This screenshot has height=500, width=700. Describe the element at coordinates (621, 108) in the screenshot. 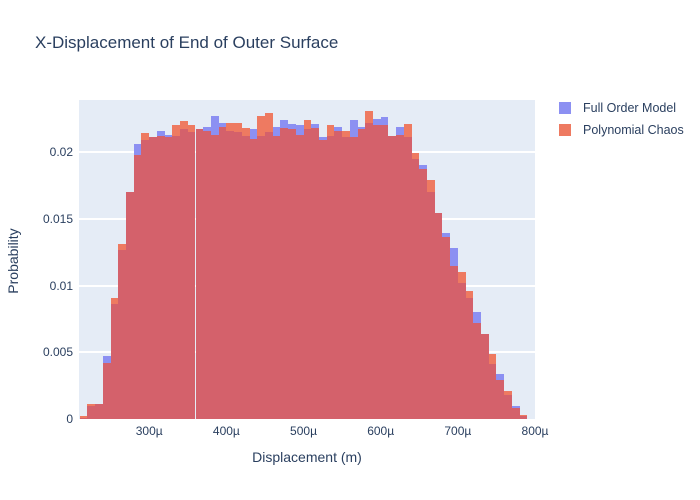

I see `legend-item-full-order-model: Full Order Model` at that location.